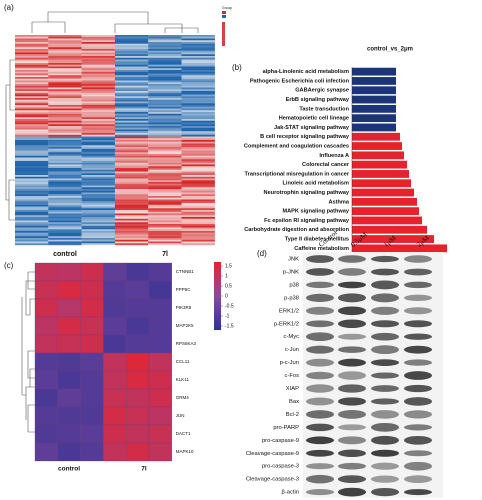 This screenshot has width=482, height=500. Describe the element at coordinates (297, 174) in the screenshot. I see `pathway-label: Transcriptional misregulation in cancer` at that location.